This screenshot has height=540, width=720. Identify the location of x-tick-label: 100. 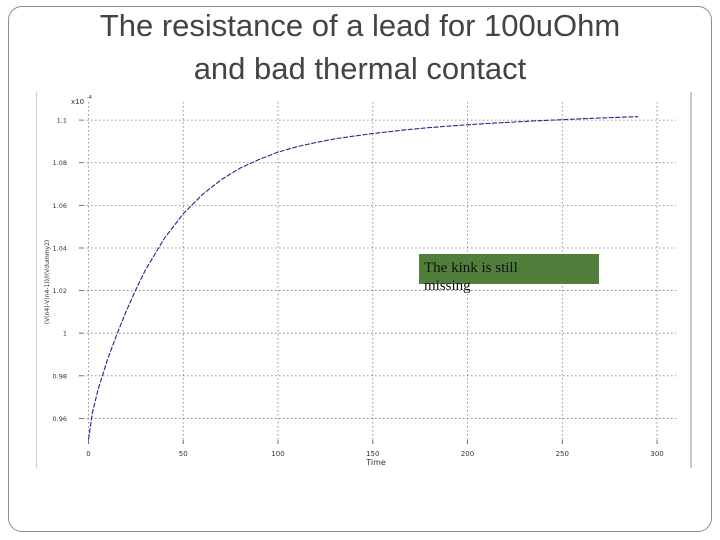
(277, 454).